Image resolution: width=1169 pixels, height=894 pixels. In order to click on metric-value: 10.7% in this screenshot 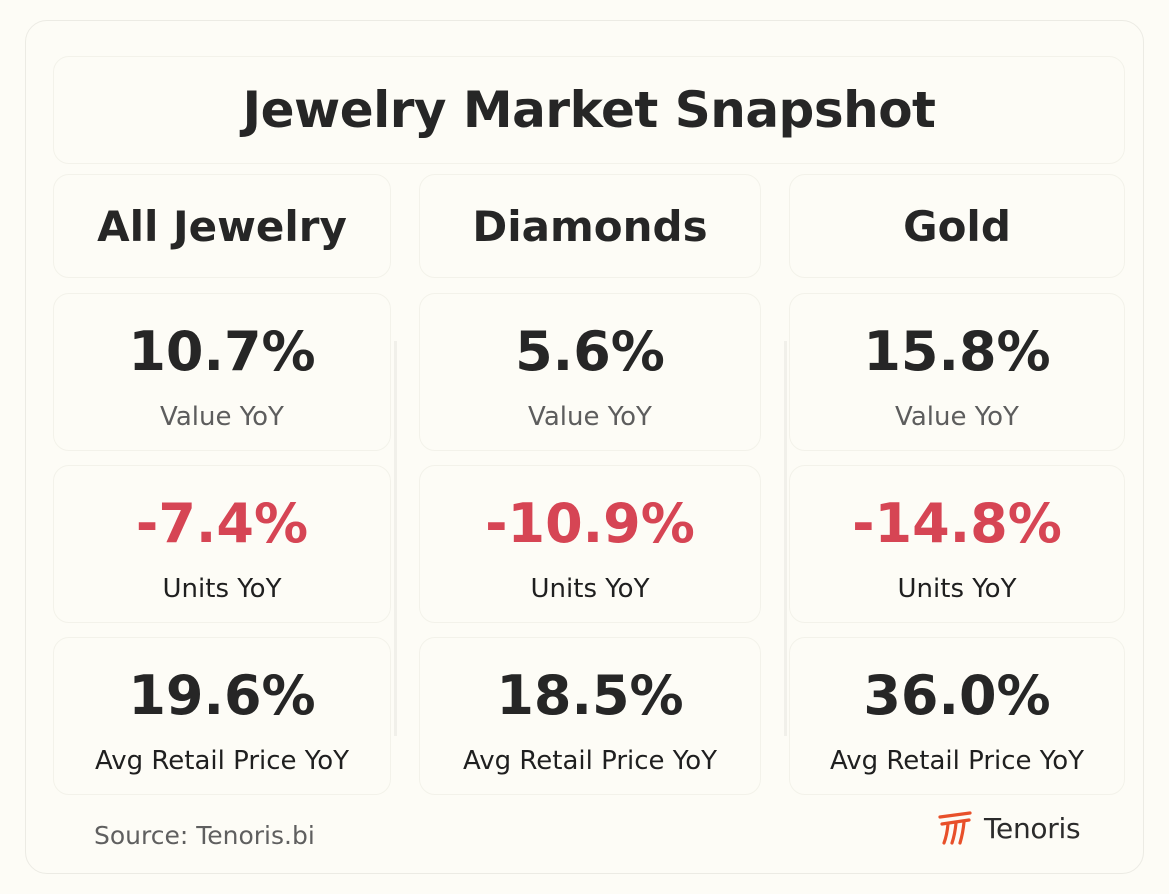, I will do `click(222, 351)`.